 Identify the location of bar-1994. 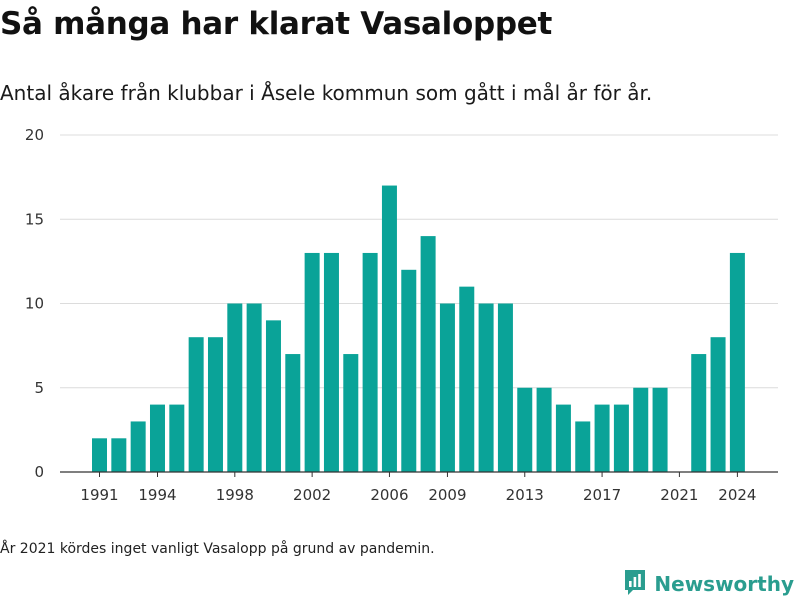
(157, 438).